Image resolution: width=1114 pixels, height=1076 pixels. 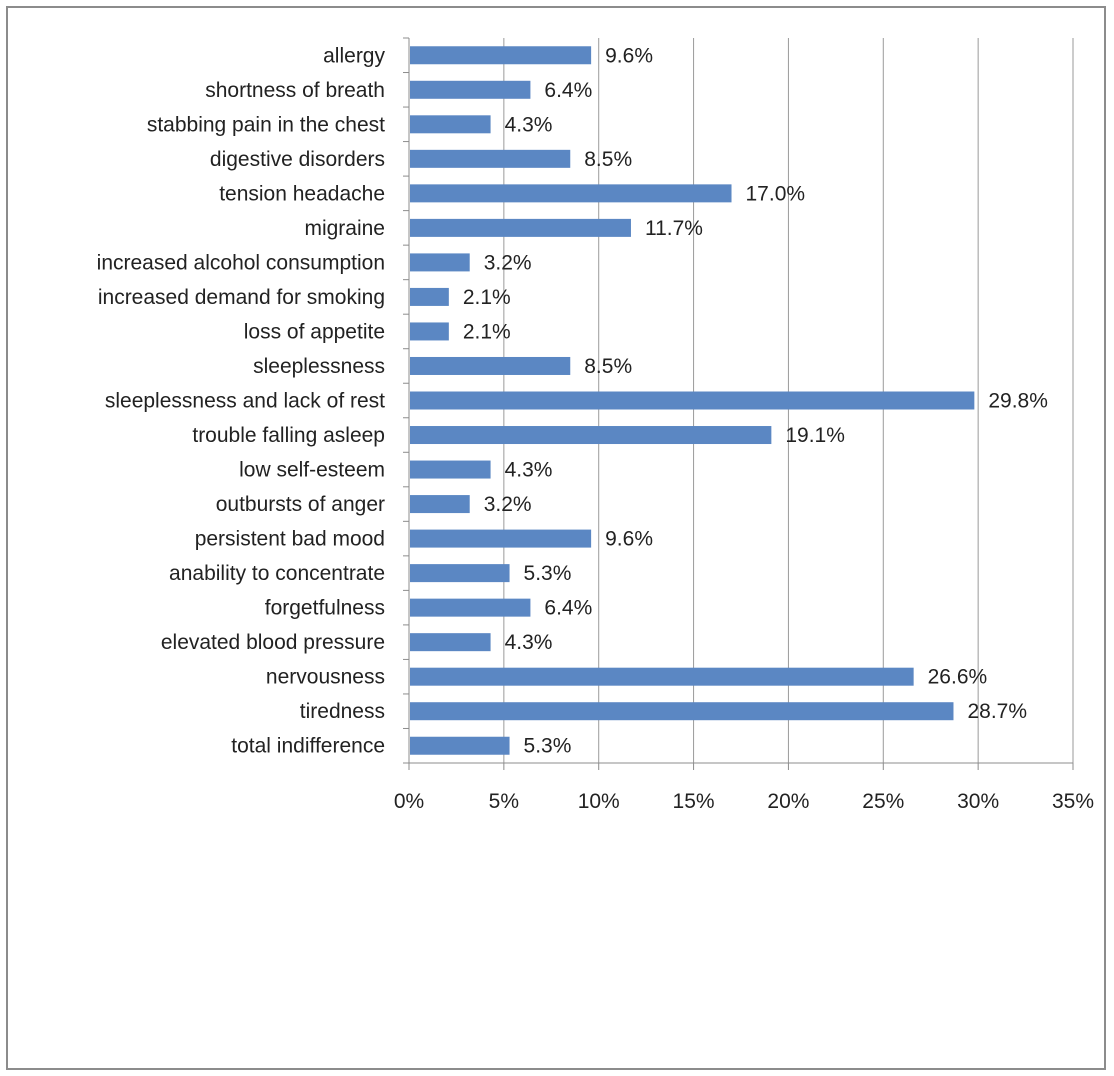 What do you see at coordinates (241, 262) in the screenshot?
I see `category-label: increased alcohol consumption` at bounding box center [241, 262].